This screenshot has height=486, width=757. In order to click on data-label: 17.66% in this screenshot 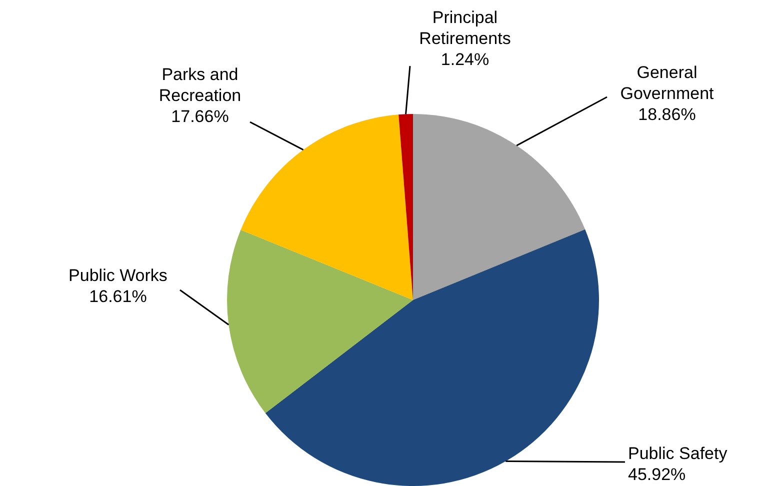, I will do `click(200, 116)`.